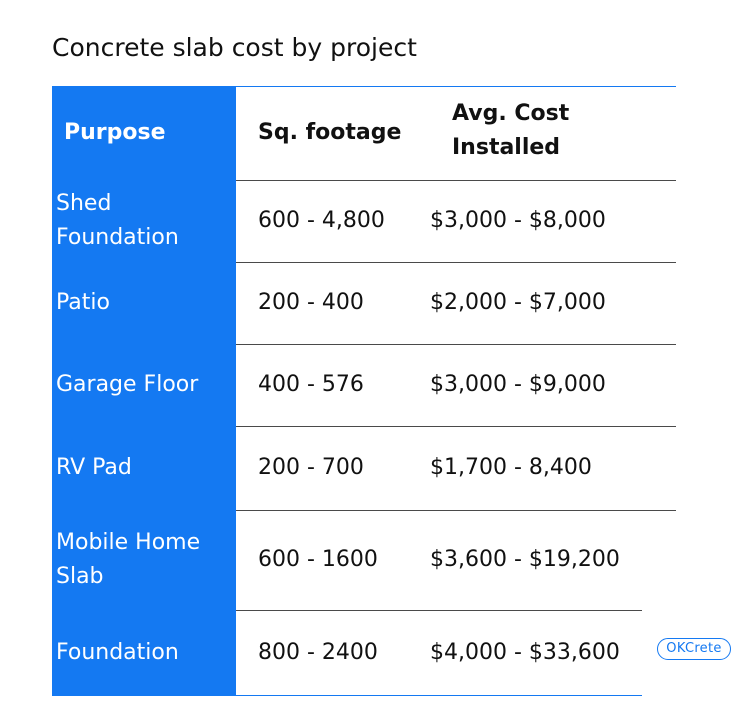 This screenshot has width=748, height=702. Describe the element at coordinates (511, 467) in the screenshot. I see `cell-avg-cost: $1,700 - 8,400` at that location.